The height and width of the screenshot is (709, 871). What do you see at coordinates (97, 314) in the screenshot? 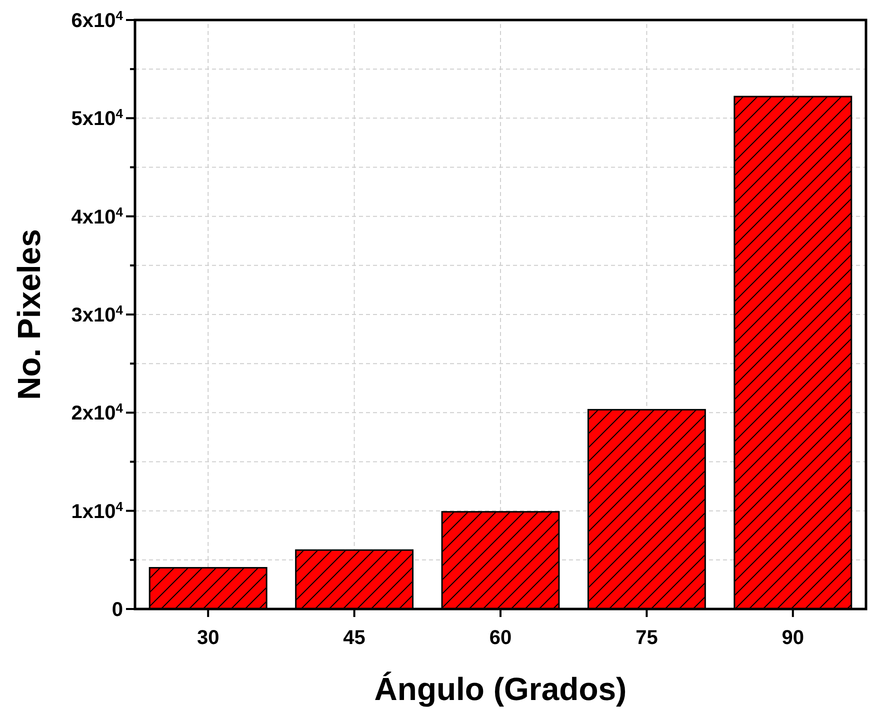
I see `y-tick-label: 3x10$^{4}$` at bounding box center [97, 314].